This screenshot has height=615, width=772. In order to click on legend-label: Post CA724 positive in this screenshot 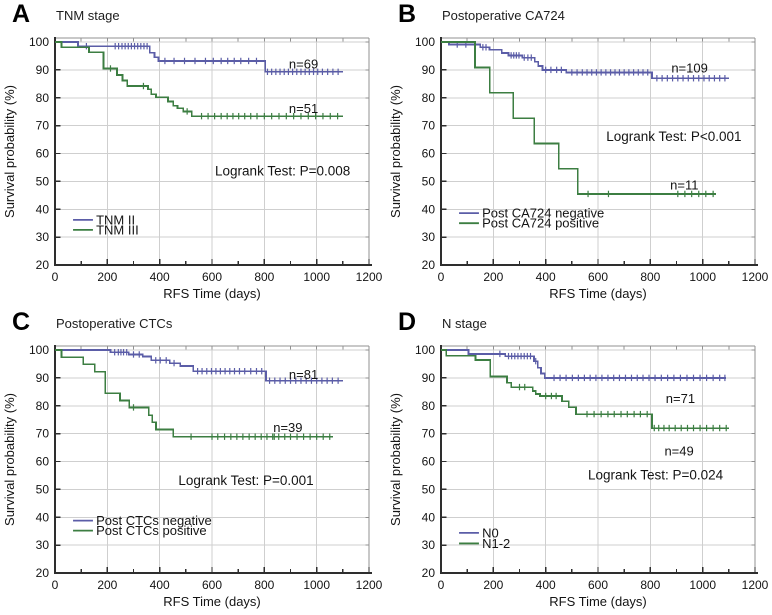, I will do `click(540, 223)`.